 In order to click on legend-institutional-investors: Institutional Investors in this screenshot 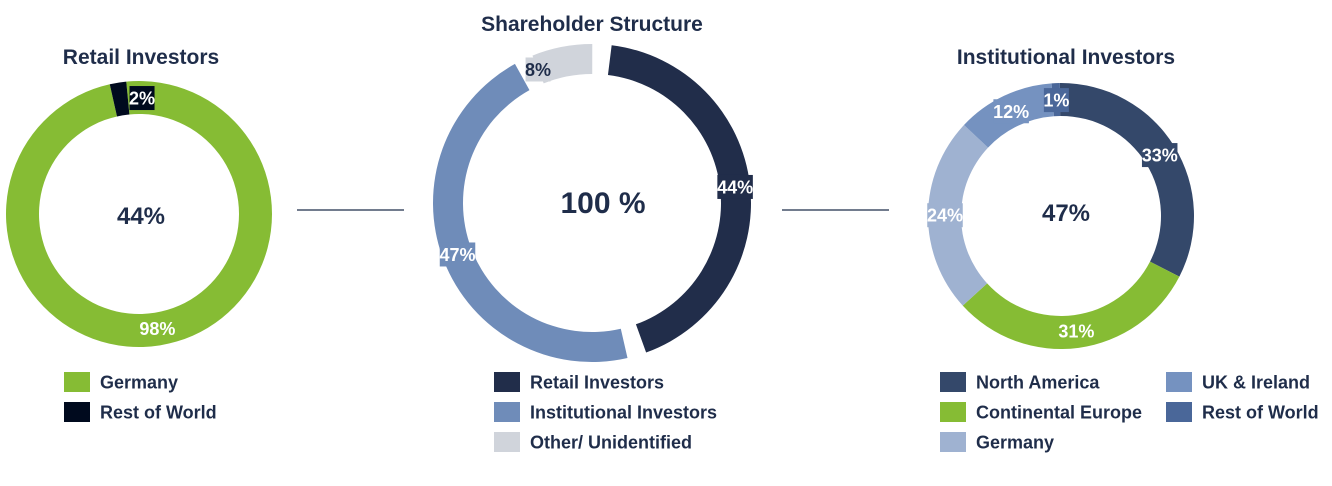, I will do `click(605, 412)`.